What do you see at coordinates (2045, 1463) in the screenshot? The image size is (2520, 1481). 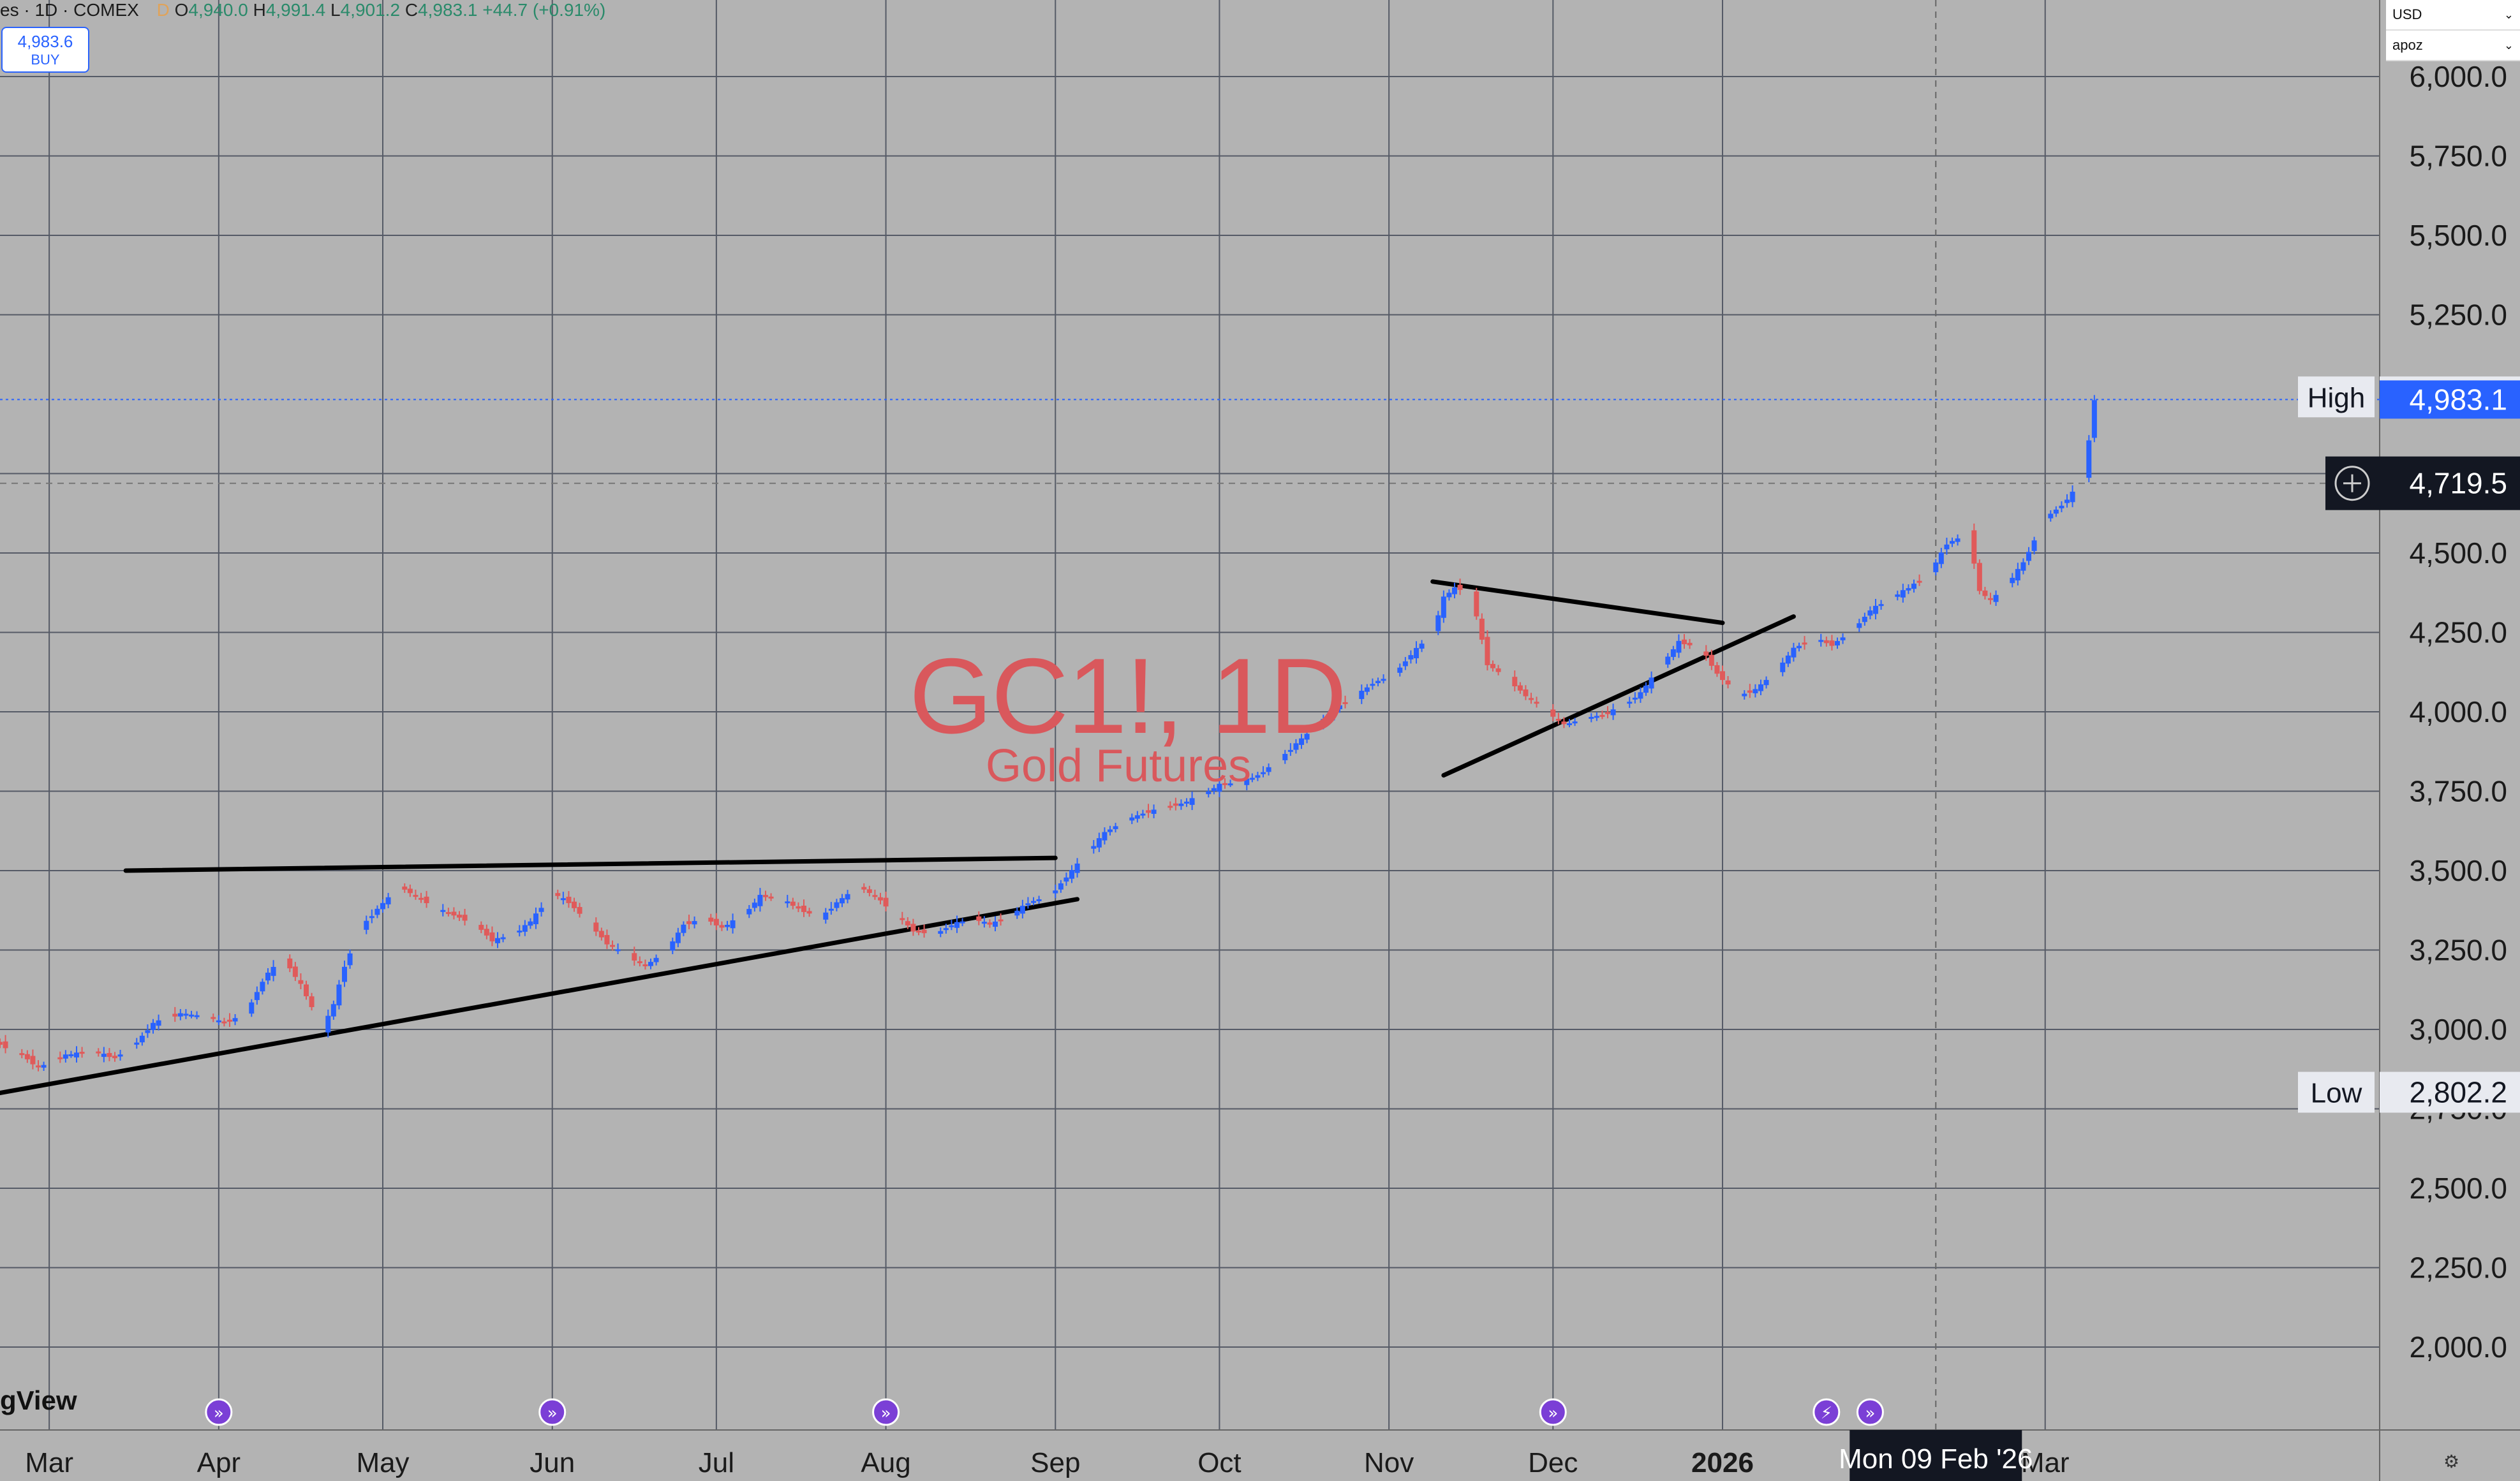 I see `time-tick-label: Mar` at bounding box center [2045, 1463].